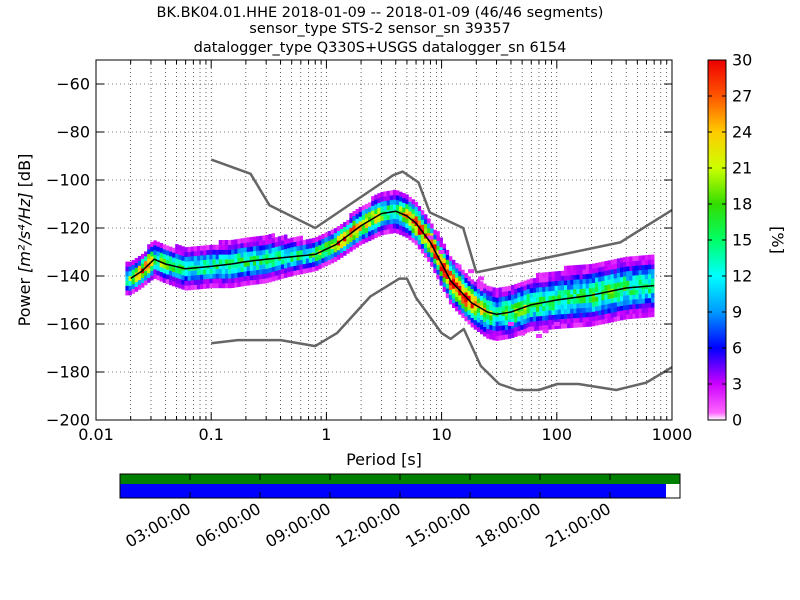 Image resolution: width=800 pixels, height=600 pixels. I want to click on timeline-ticks, so click(400, 486).